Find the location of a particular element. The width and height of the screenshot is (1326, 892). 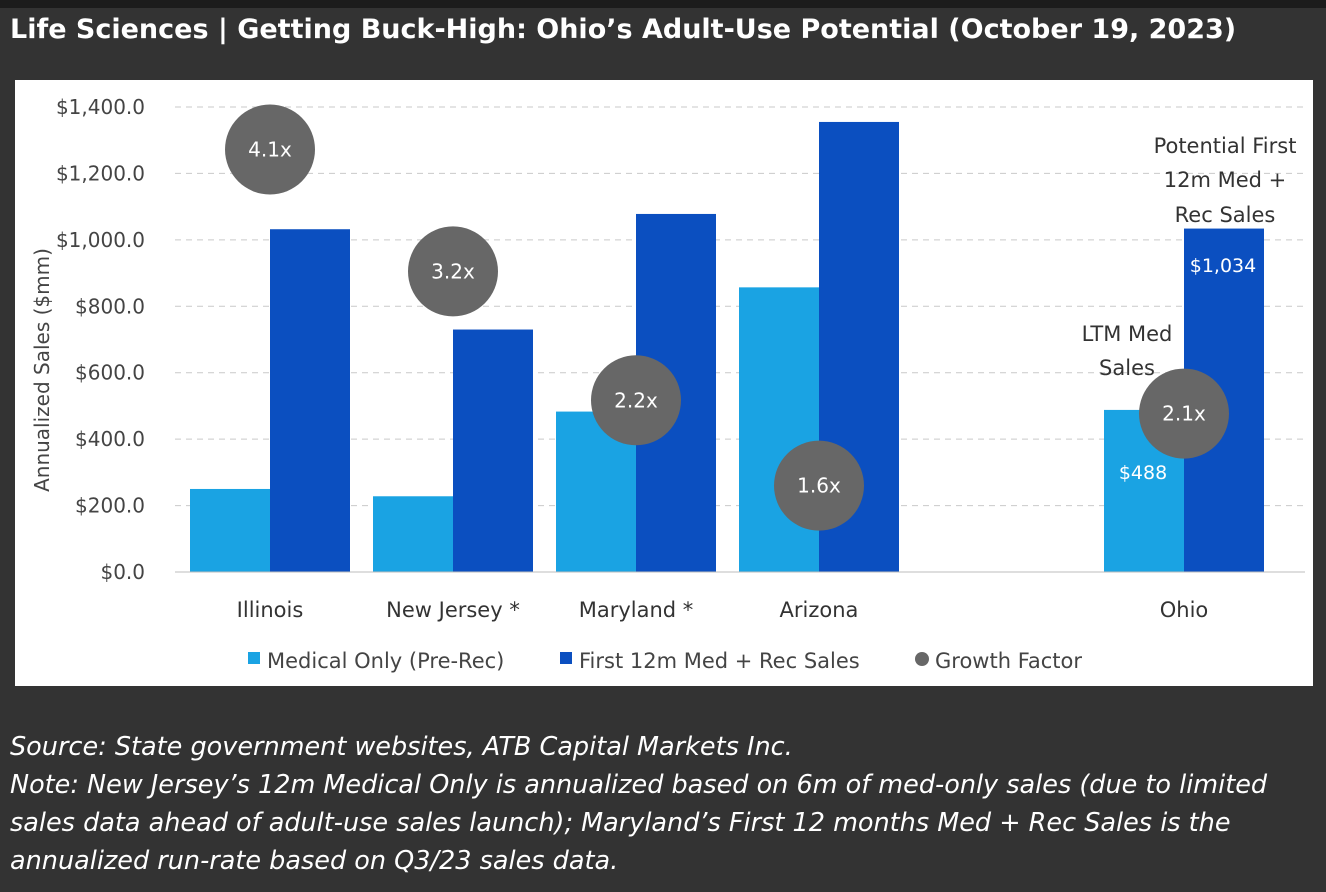

legend-swatch-first12m is located at coordinates (566, 658).